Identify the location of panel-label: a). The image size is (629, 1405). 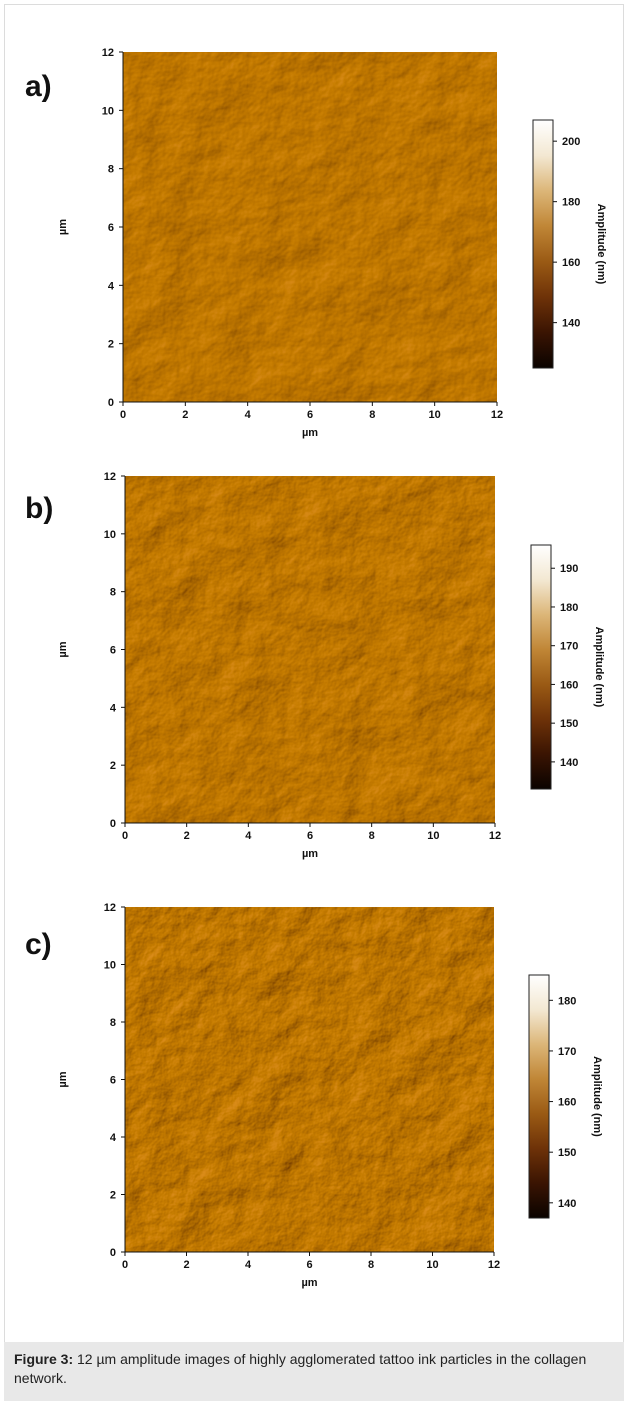
(38, 86).